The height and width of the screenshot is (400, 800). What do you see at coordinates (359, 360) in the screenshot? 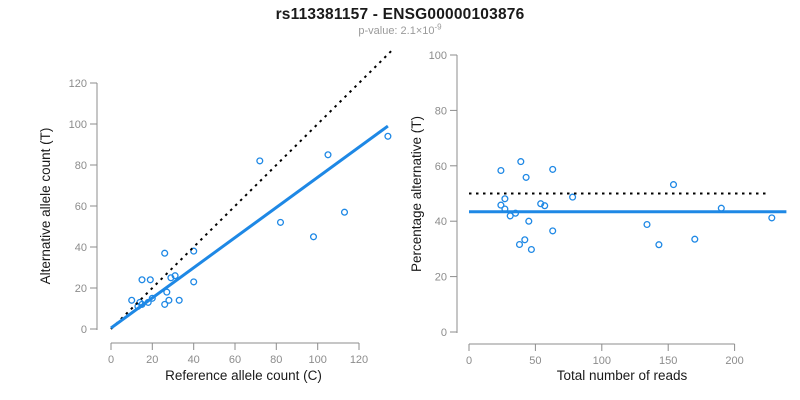
I see `x-tick-label: 120` at bounding box center [359, 360].